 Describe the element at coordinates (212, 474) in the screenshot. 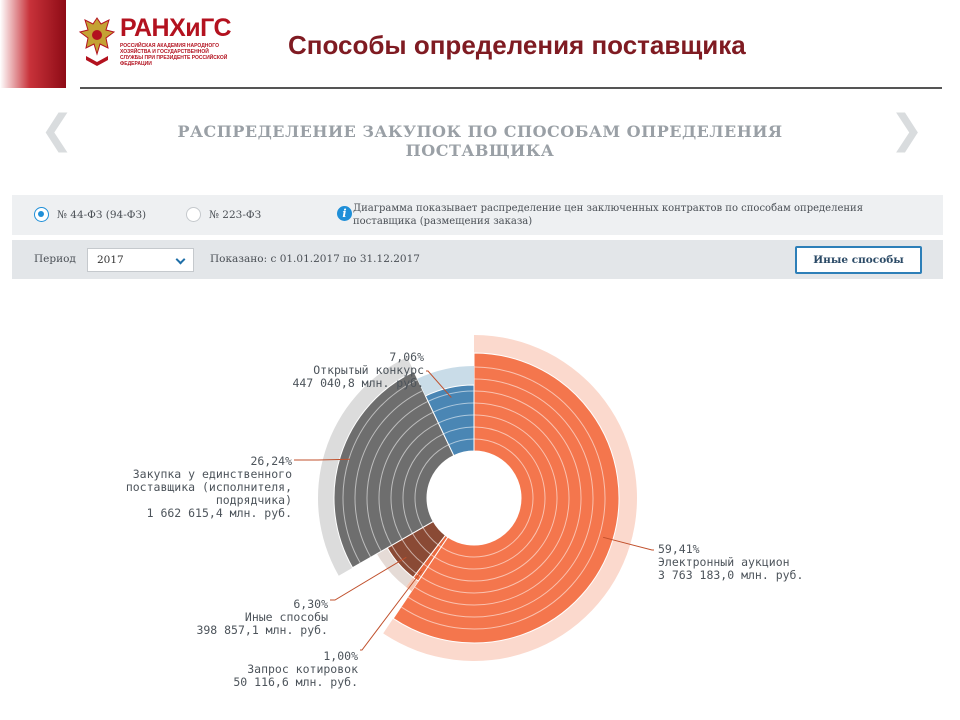

I see `slice-name-label-3: Закупка у единственного` at that location.